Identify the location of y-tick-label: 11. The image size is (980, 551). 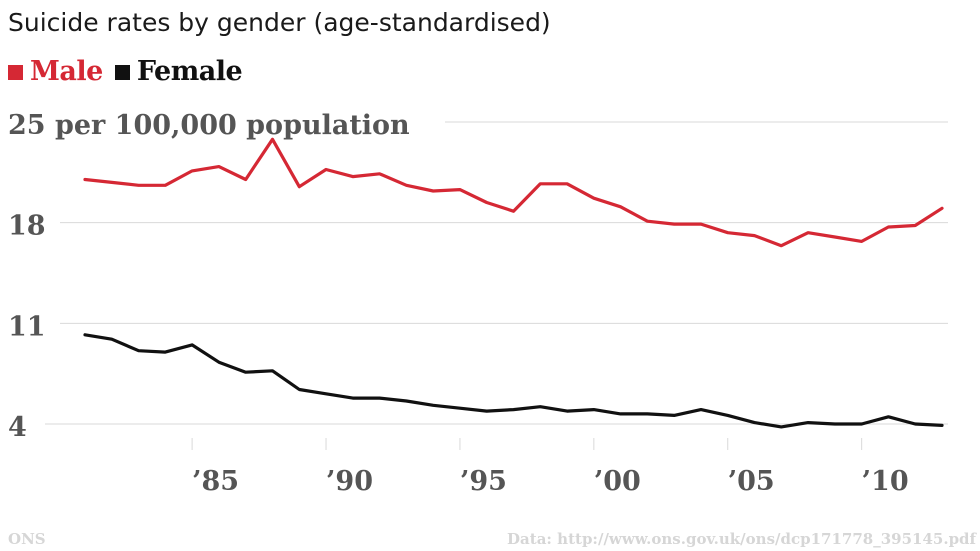
(27, 326).